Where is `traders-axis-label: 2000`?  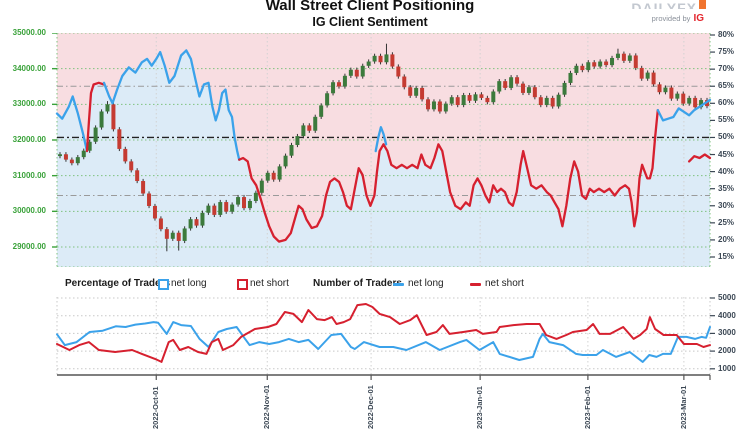 traders-axis-label: 2000 is located at coordinates (727, 351).